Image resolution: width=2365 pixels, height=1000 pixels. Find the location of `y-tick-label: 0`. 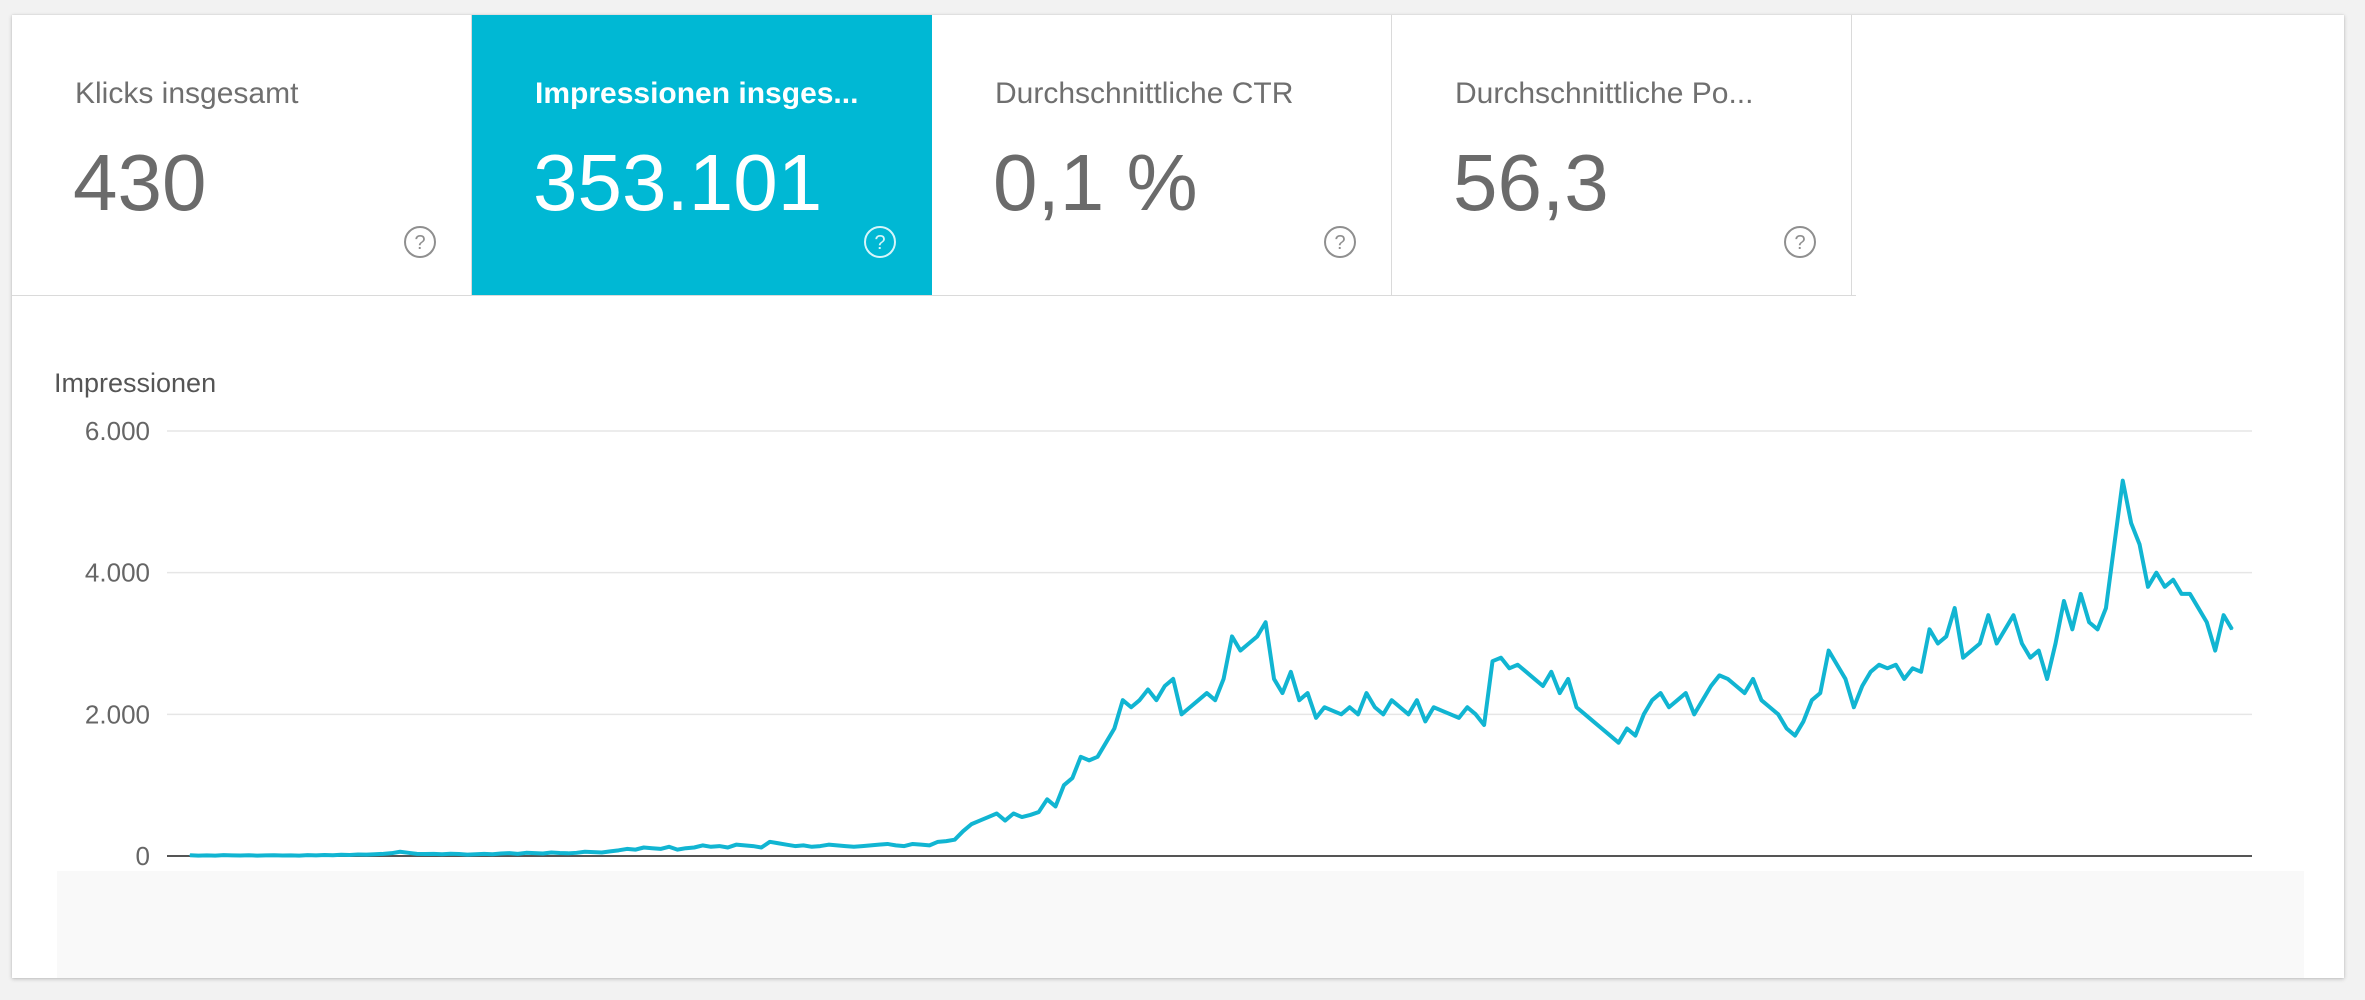

y-tick-label: 0 is located at coordinates (143, 856).